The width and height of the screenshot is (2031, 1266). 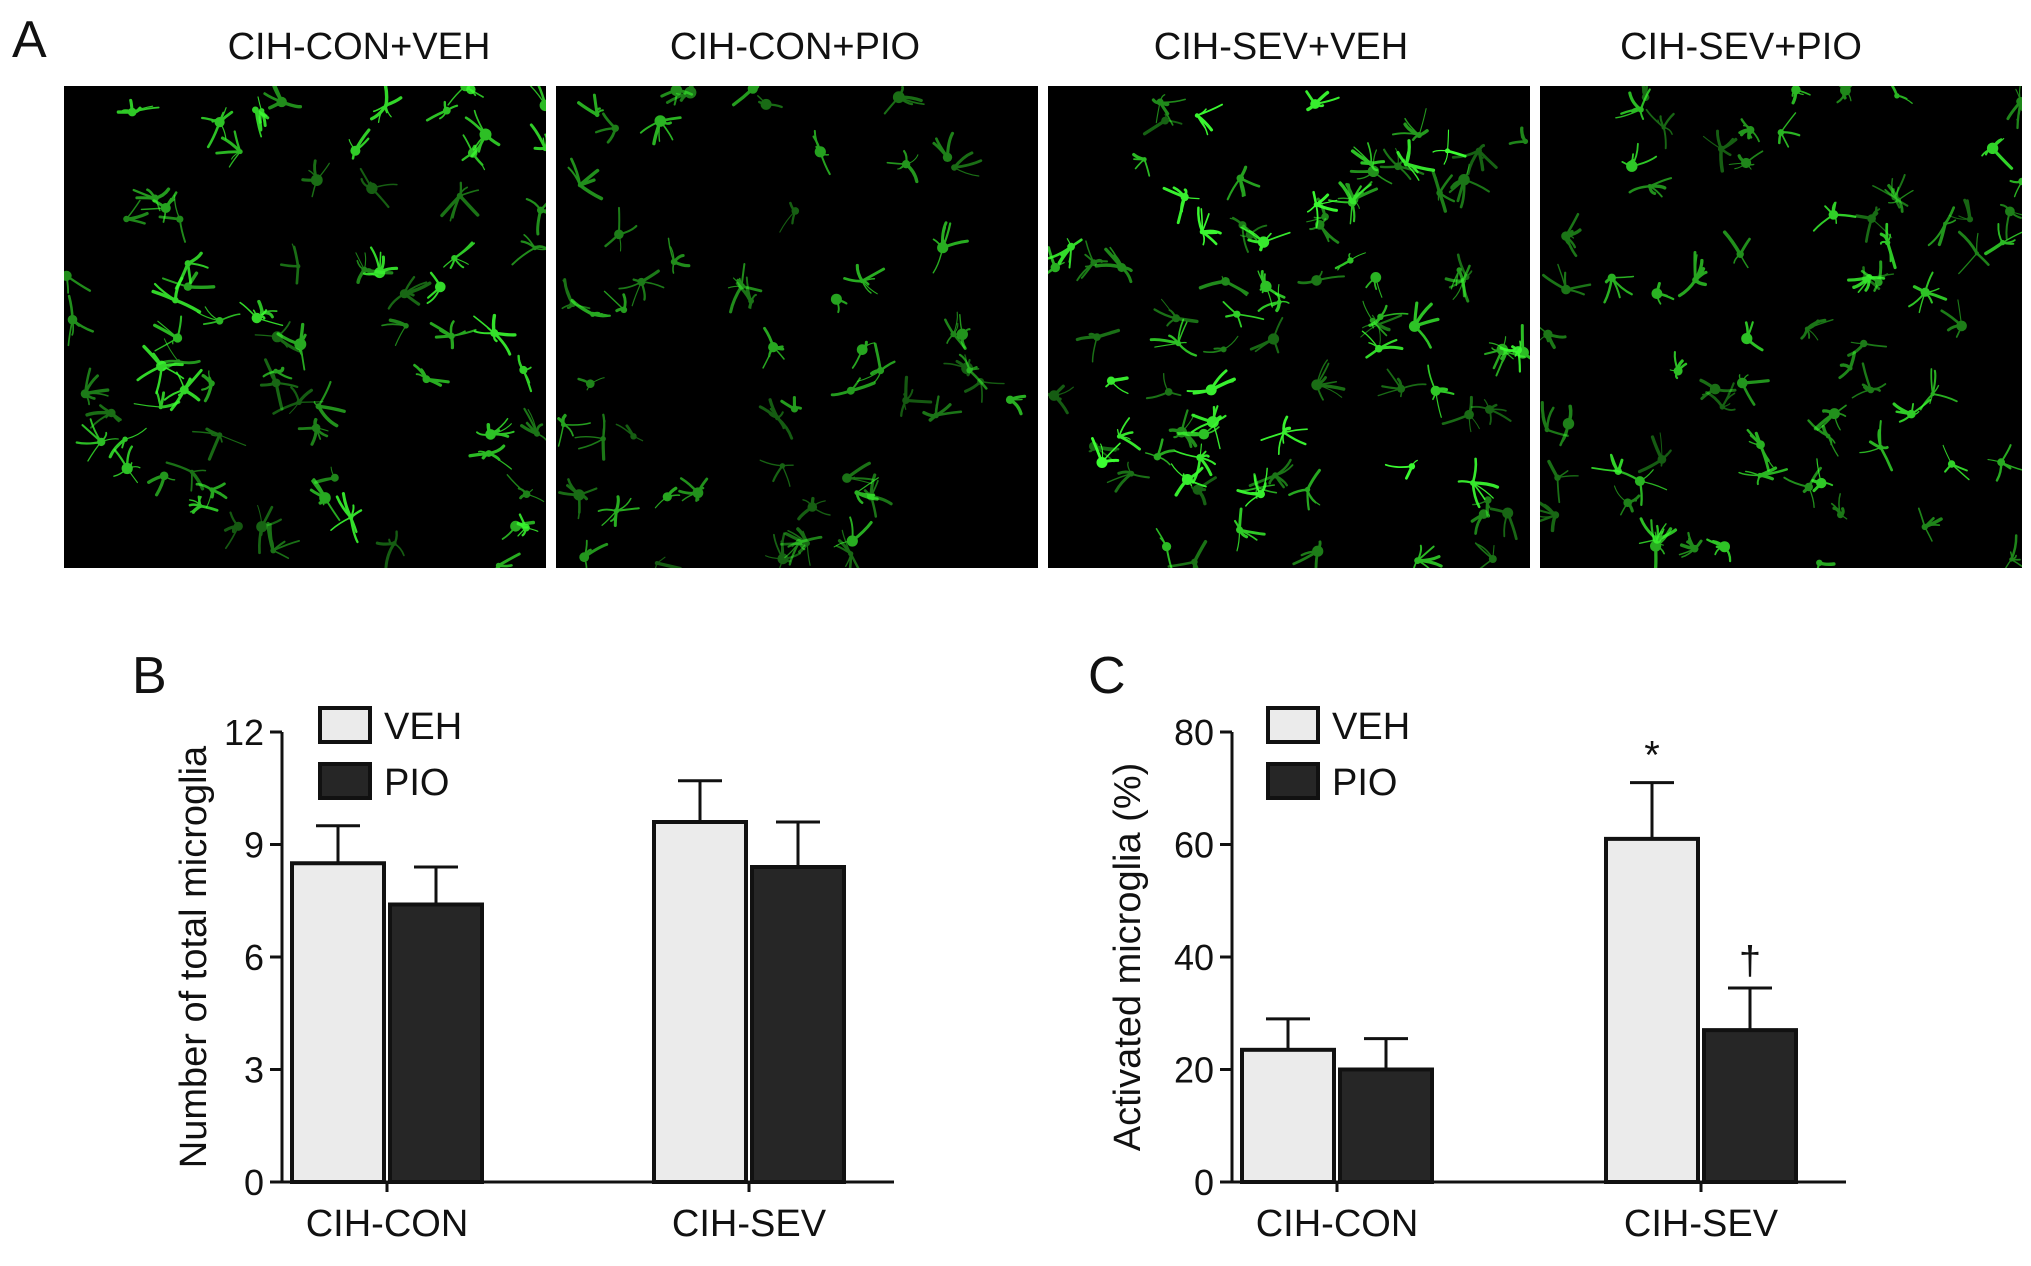 I want to click on y-tick-label-b: 6, so click(x=254, y=957).